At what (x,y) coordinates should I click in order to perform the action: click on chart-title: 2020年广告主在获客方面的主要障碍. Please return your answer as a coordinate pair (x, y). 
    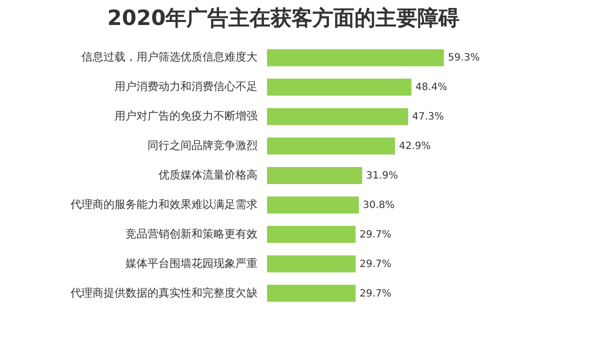
    Looking at the image, I should click on (283, 18).